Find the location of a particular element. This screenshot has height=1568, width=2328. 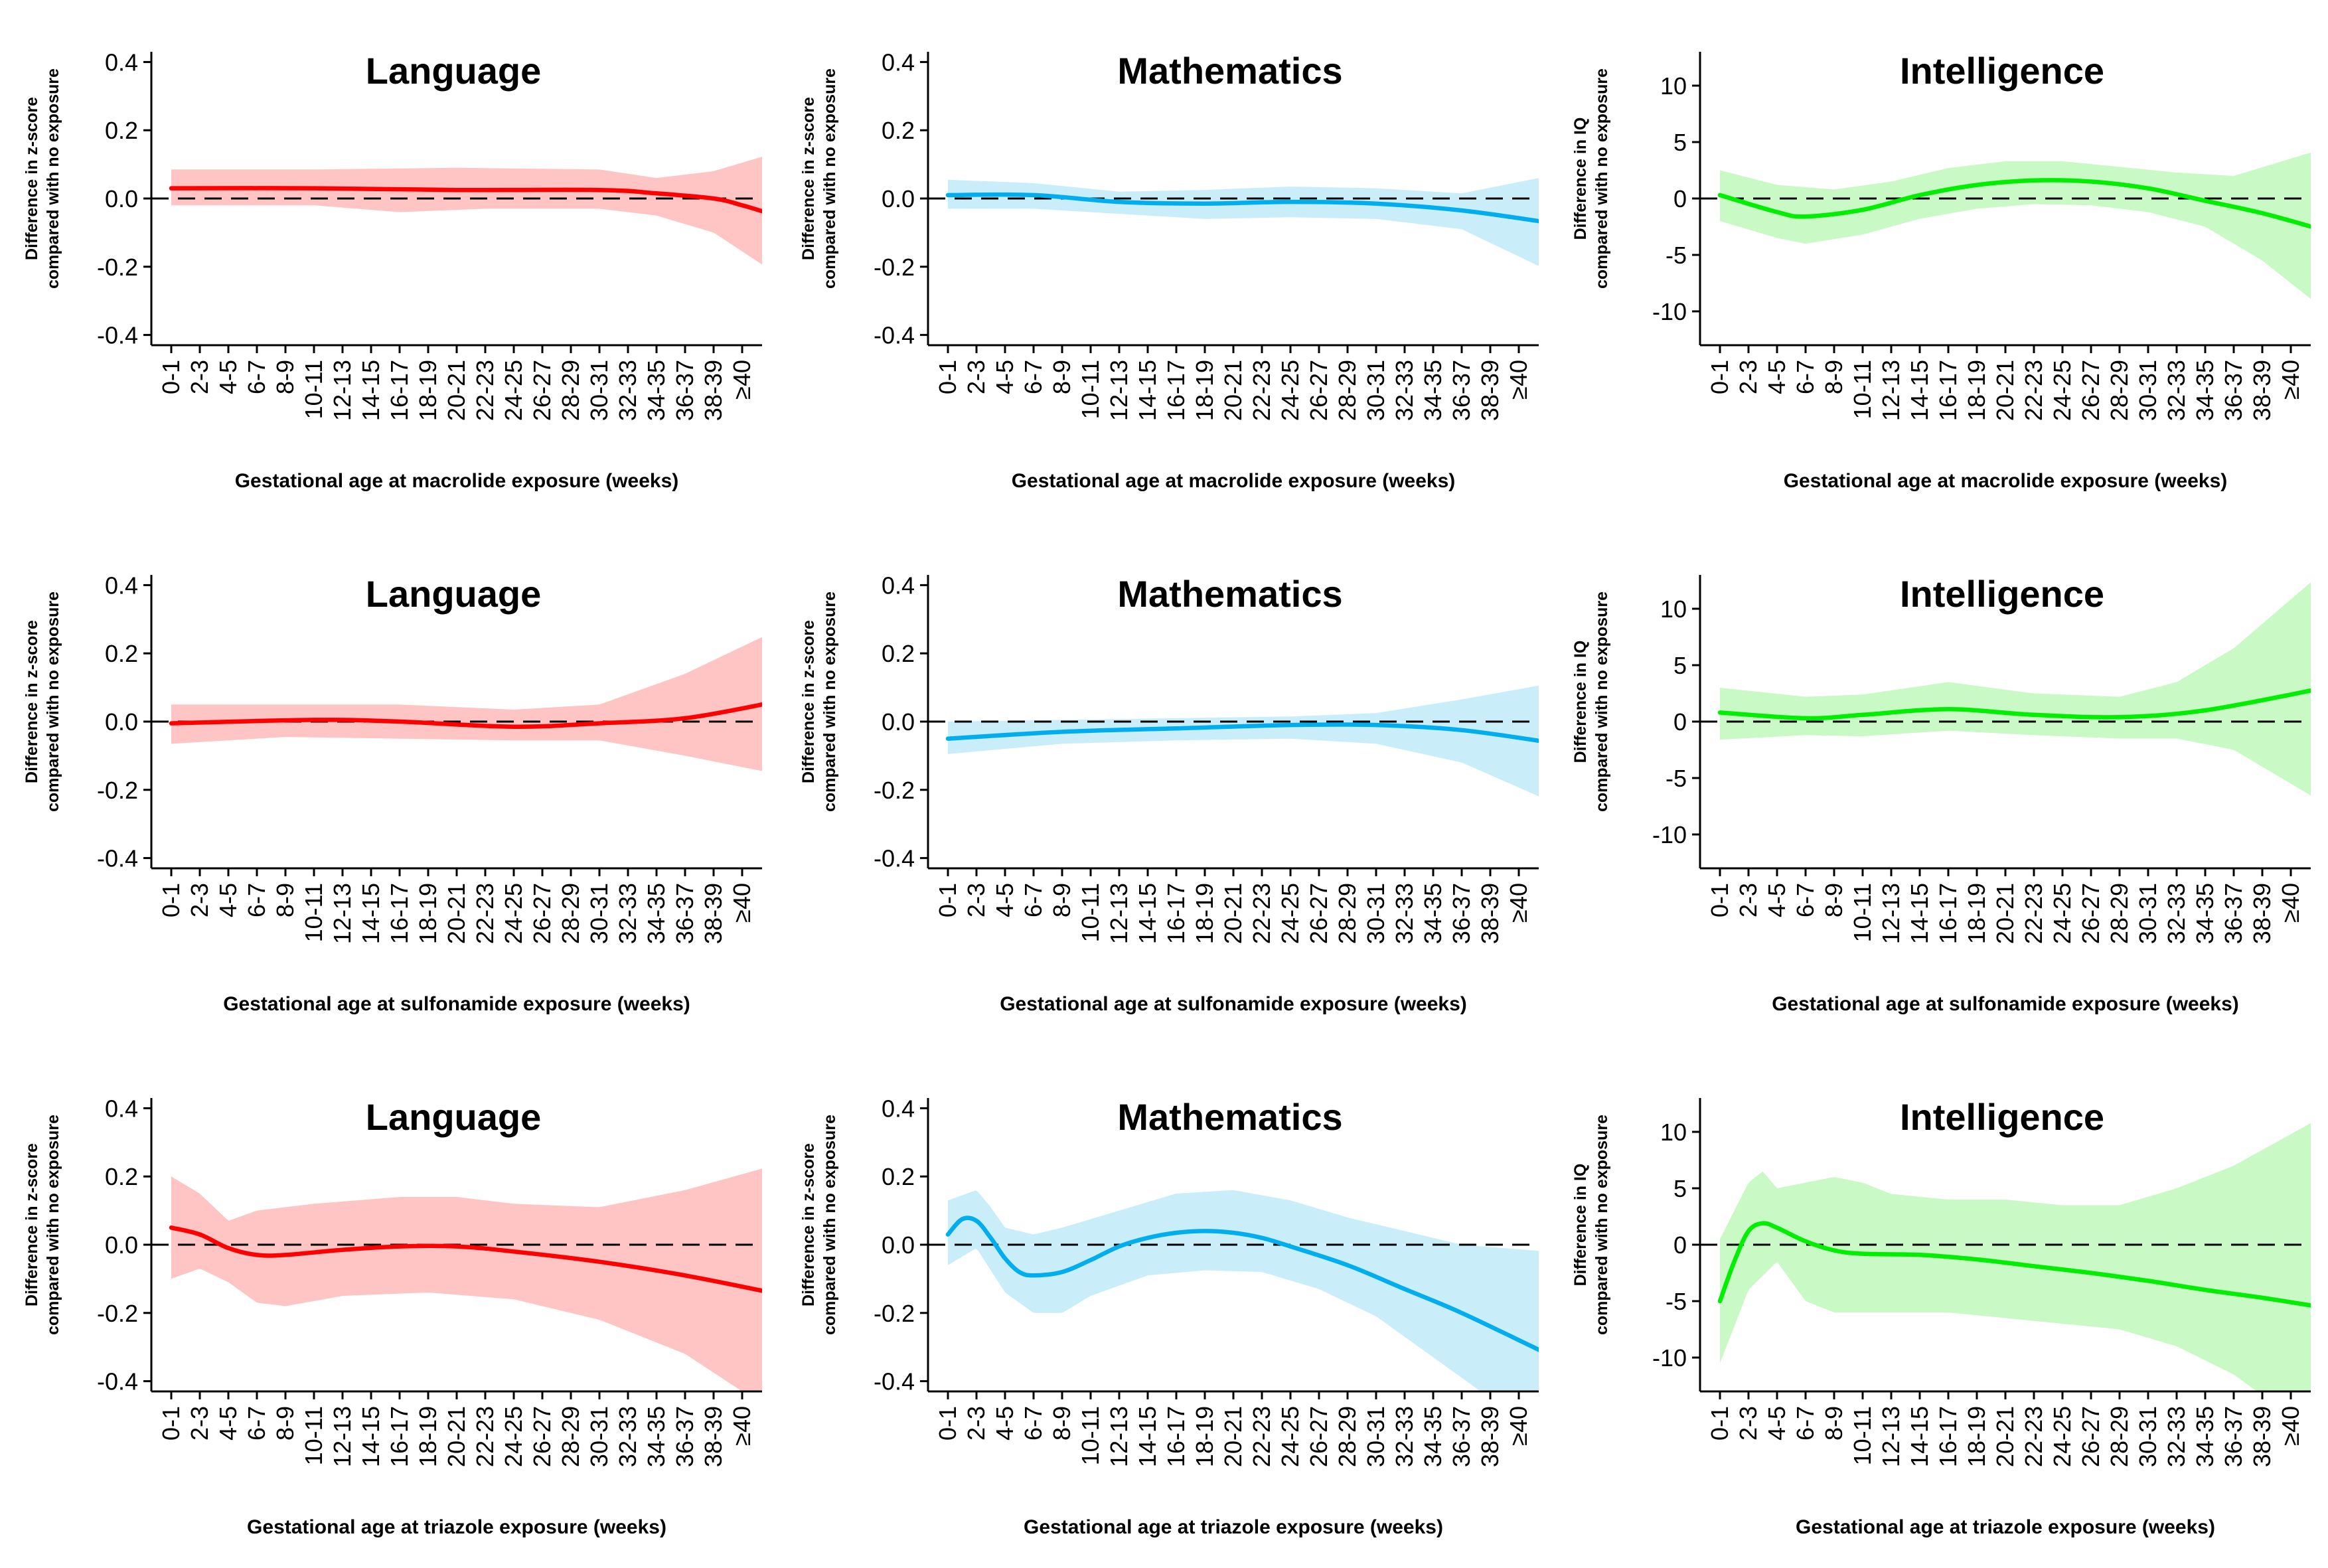

y-axis-label-line1: Difference in z-score is located at coordinates (808, 702).